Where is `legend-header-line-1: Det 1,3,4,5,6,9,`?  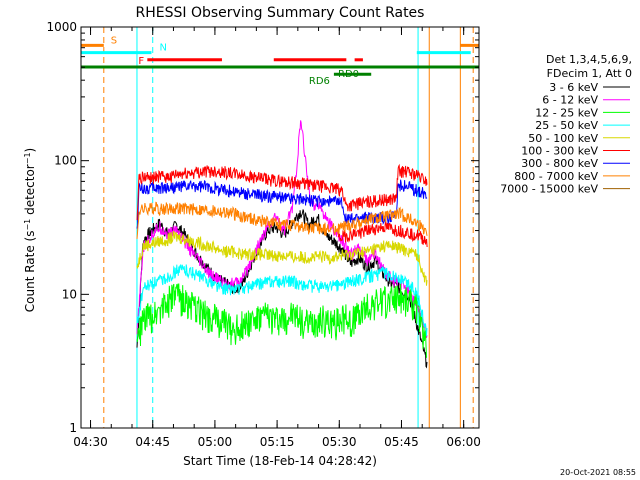
legend-header-line-1: Det 1,3,4,5,6,9, is located at coordinates (589, 59).